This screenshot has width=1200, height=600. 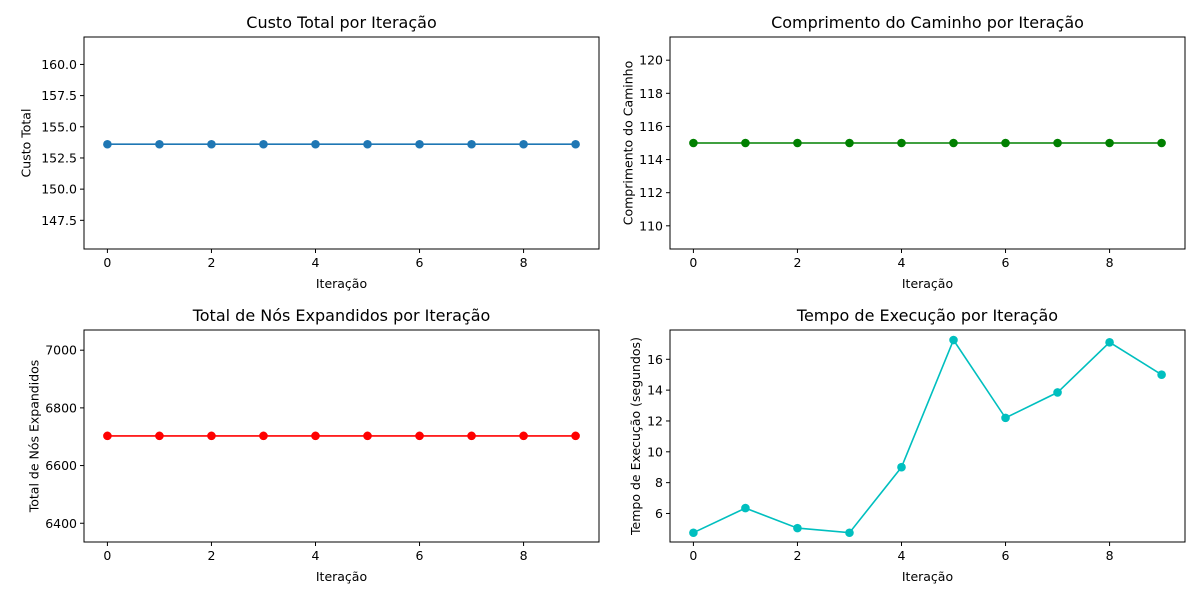 I want to click on y-tick-label: 160.0, so click(x=59, y=64).